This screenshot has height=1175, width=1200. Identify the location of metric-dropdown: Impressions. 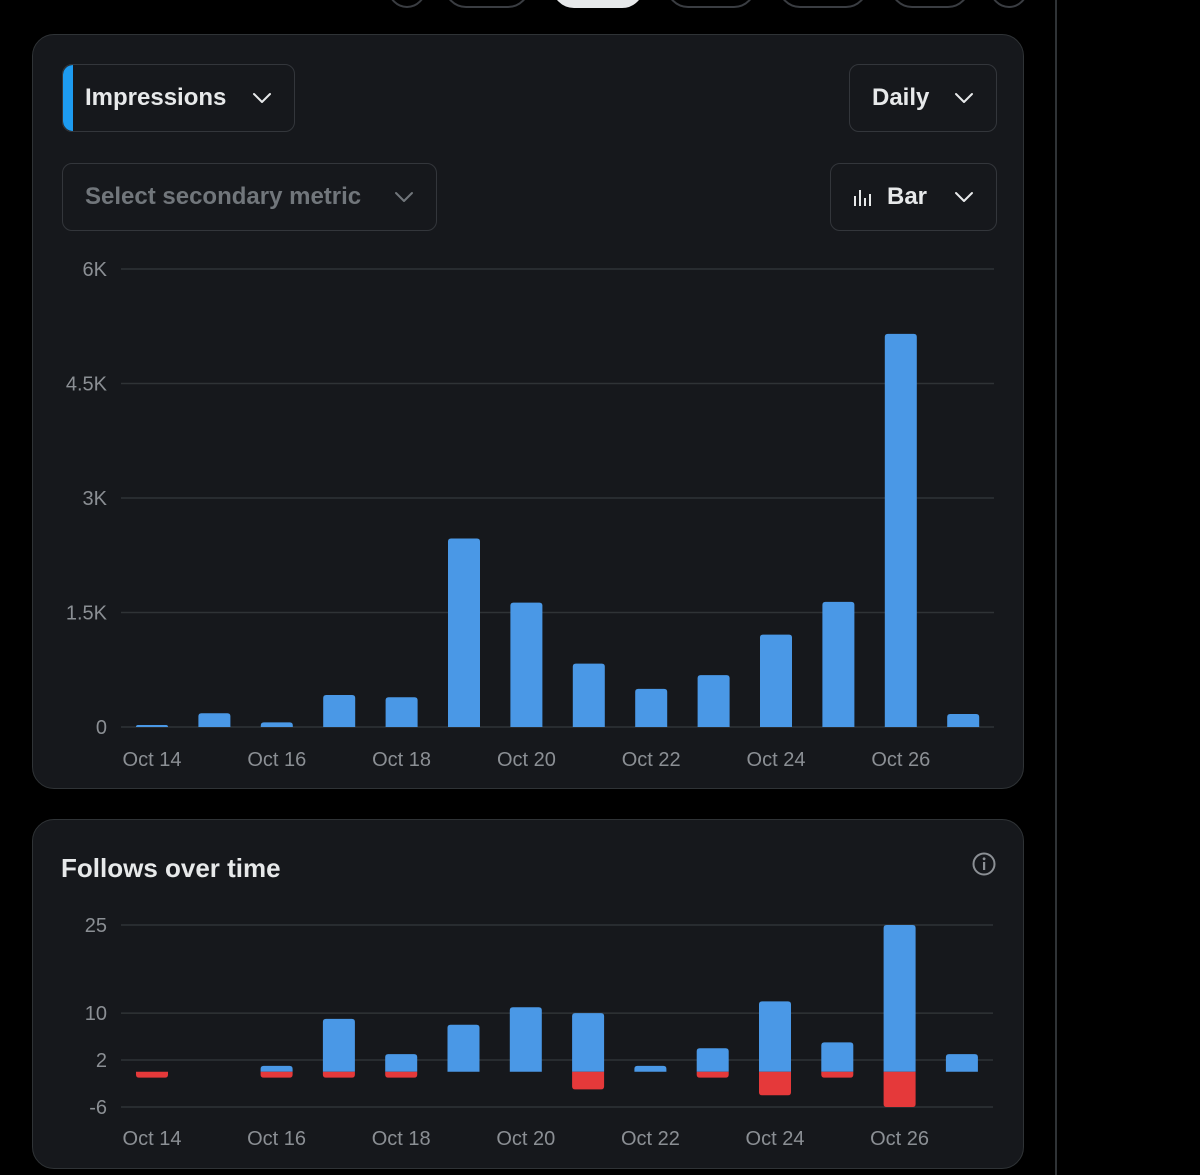
(178, 98).